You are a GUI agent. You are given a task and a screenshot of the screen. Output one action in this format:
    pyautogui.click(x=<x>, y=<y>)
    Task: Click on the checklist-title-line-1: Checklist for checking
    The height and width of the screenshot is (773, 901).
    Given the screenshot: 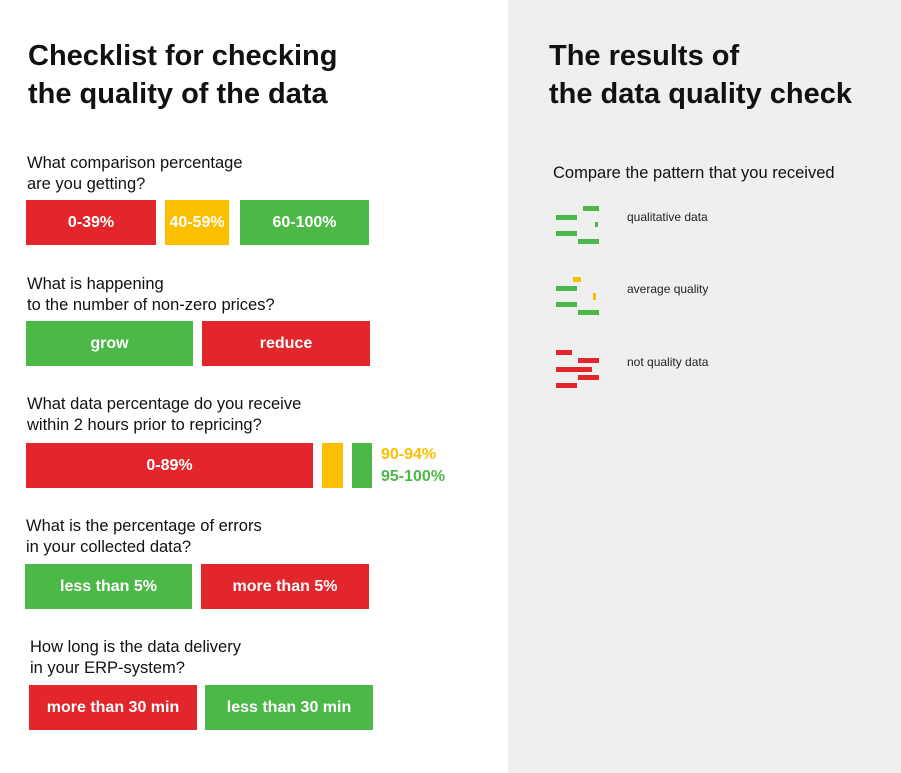 What is the action you would take?
    pyautogui.click(x=183, y=56)
    